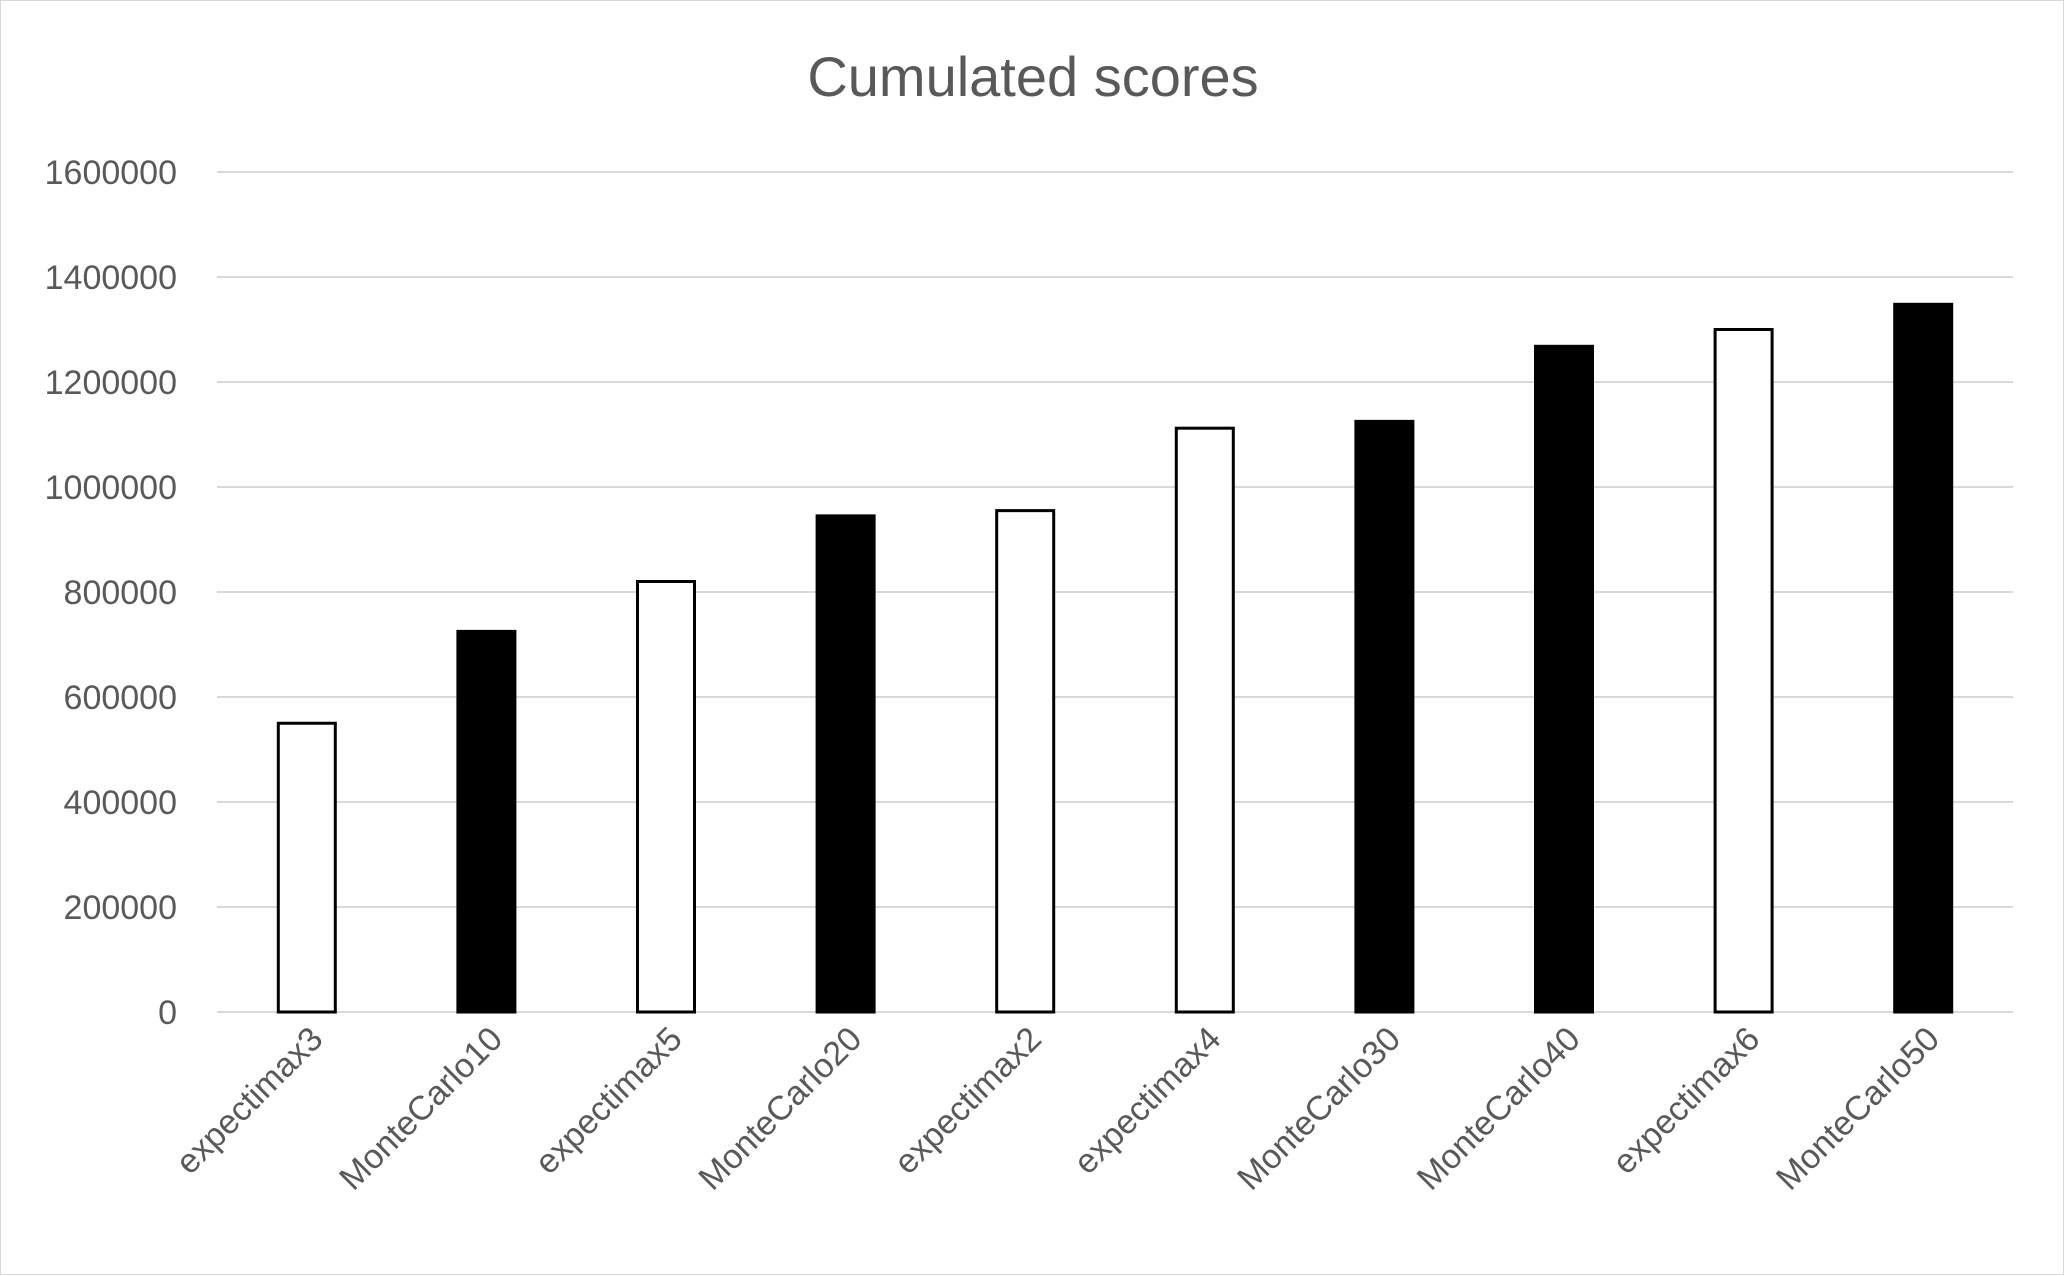  Describe the element at coordinates (968, 1101) in the screenshot. I see `x-tick-label: expectimax2` at that location.